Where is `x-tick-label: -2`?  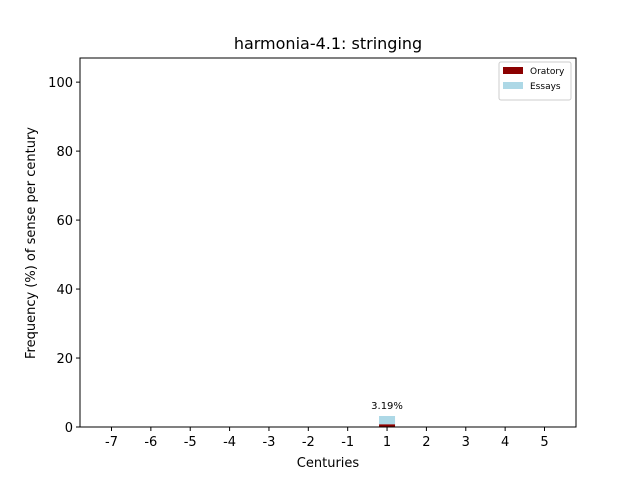 x-tick-label: -2 is located at coordinates (308, 442).